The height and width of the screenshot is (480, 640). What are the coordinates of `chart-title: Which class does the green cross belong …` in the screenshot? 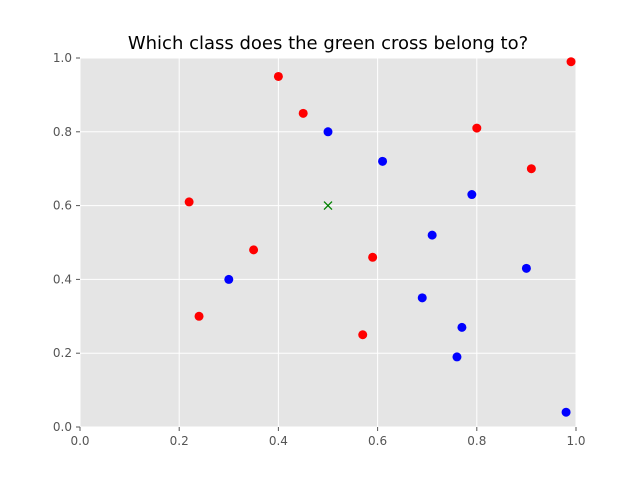 It's located at (328, 43).